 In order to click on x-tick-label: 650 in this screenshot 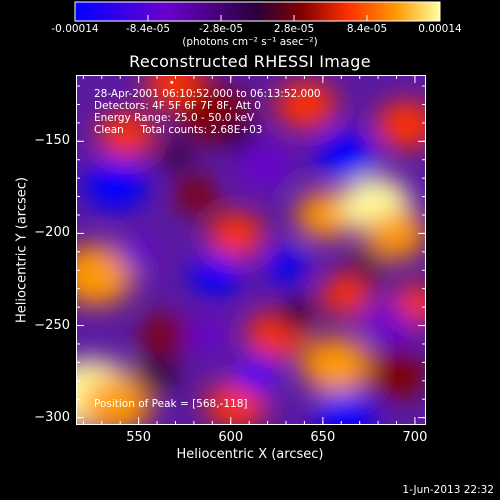, I will do `click(323, 437)`.